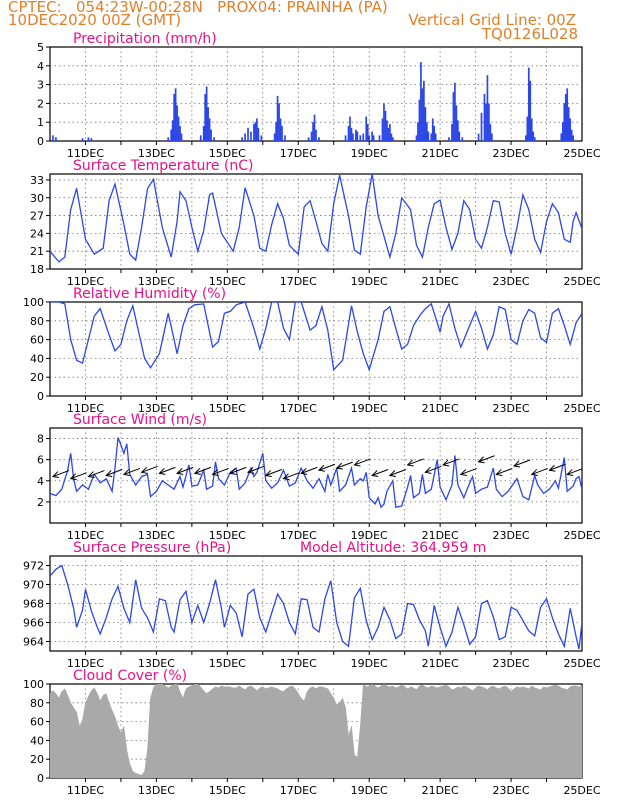 This screenshot has width=618, height=800. I want to click on y-tick-label: 972, so click(33, 566).